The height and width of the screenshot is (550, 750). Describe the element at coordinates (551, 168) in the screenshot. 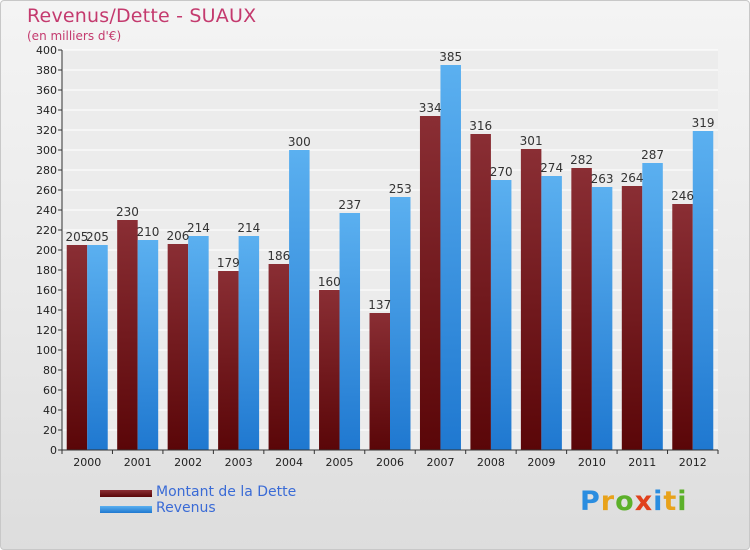

I see `data-label-revenus: 274` at that location.